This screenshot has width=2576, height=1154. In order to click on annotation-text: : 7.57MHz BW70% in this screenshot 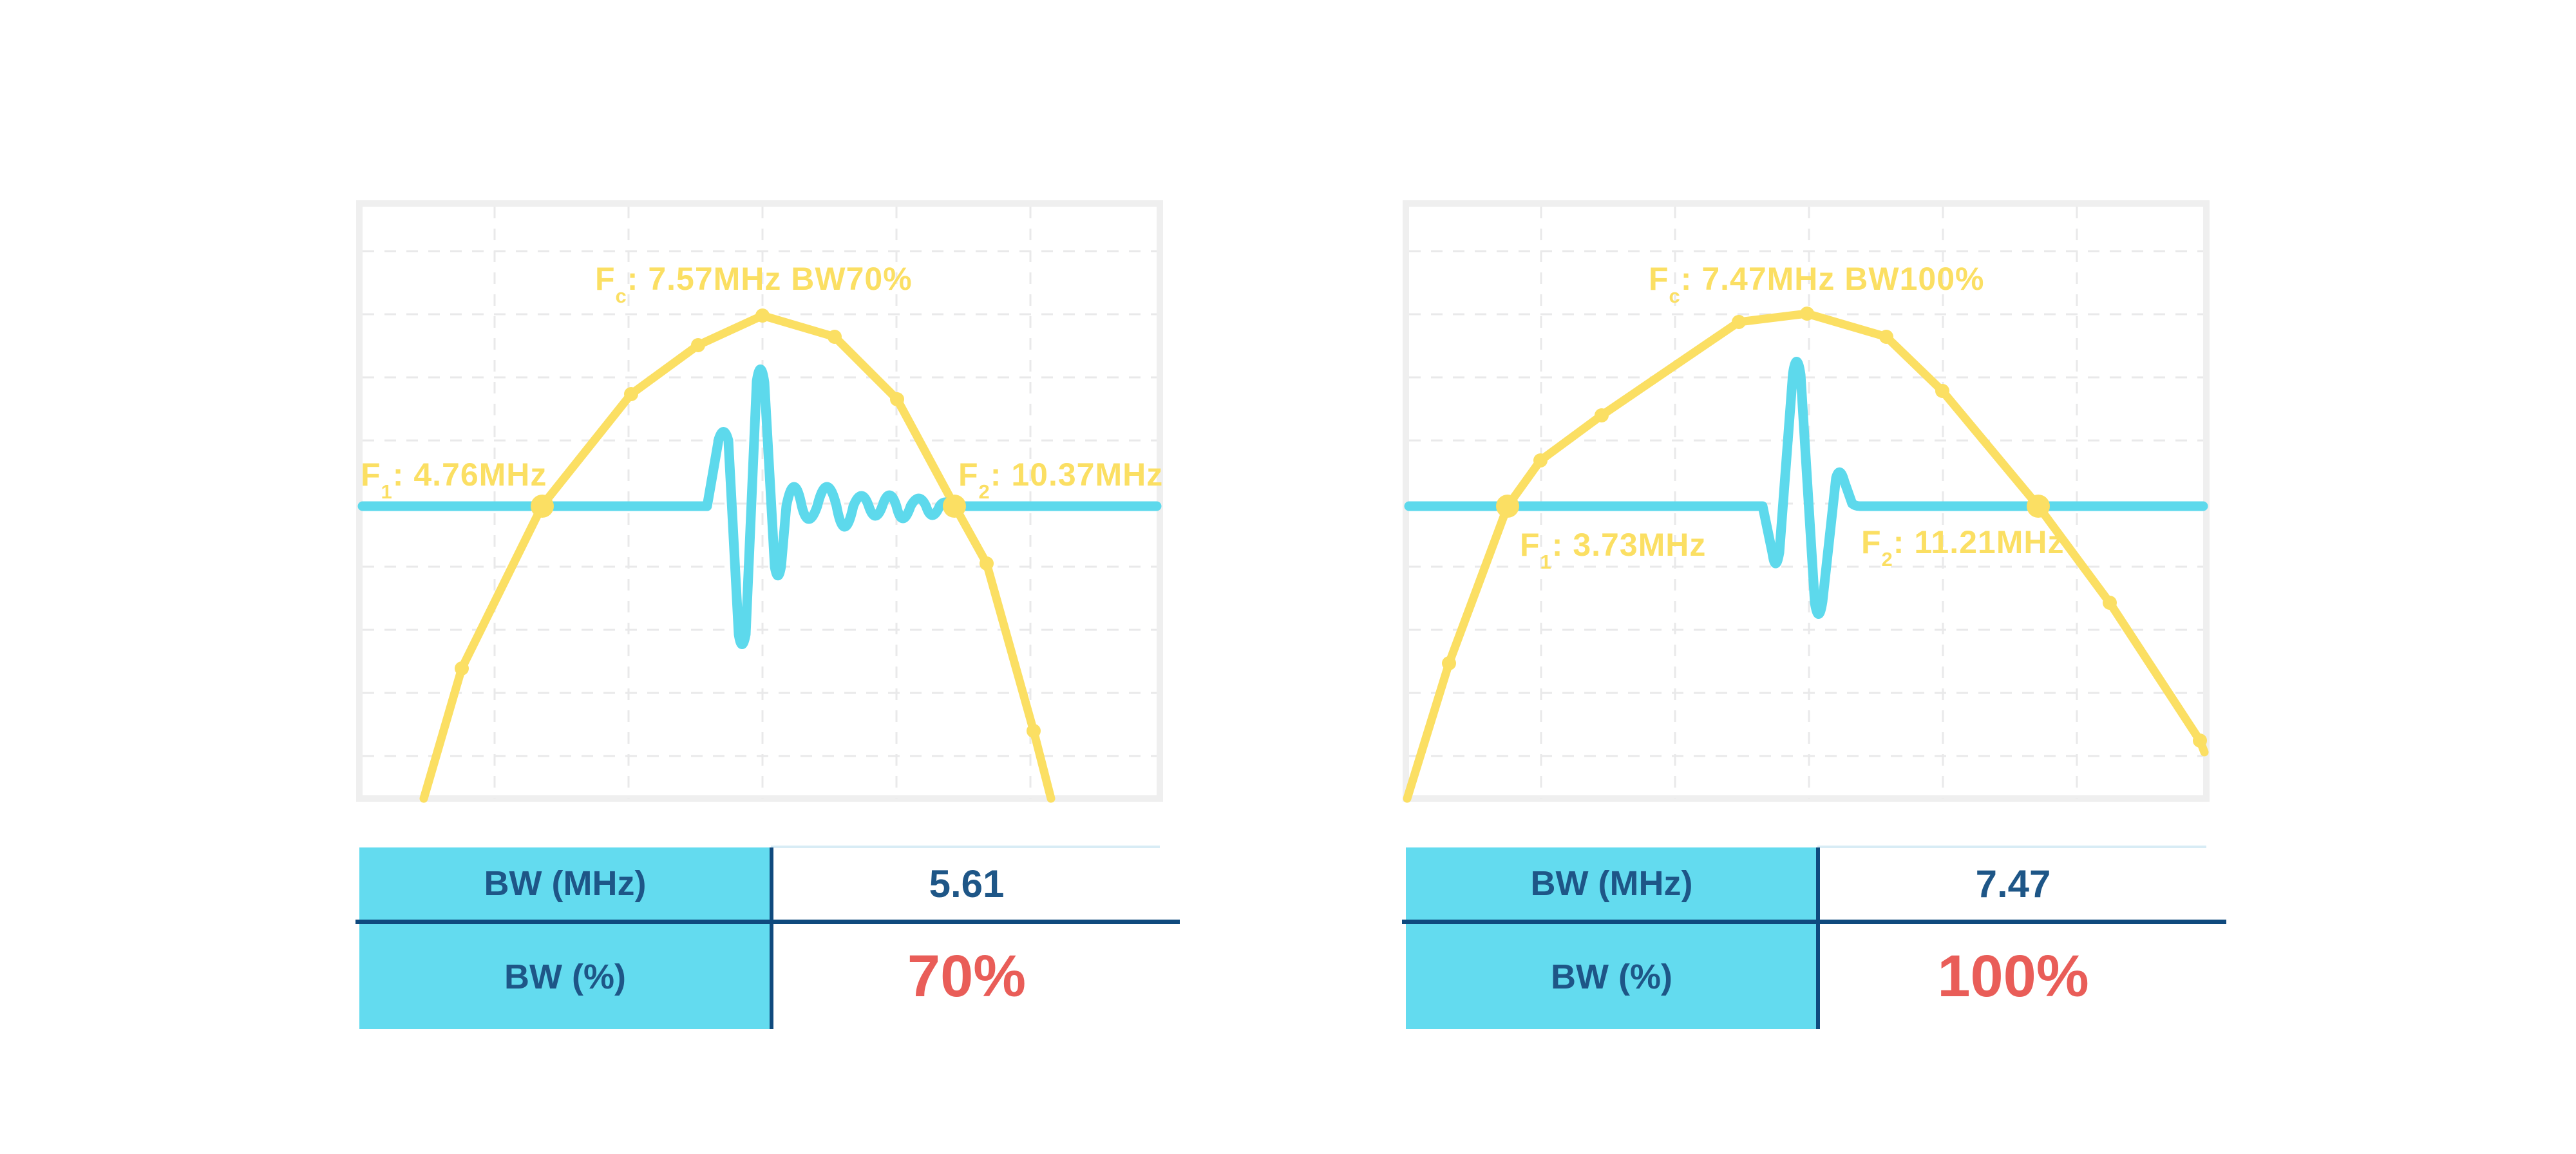, I will do `click(770, 279)`.